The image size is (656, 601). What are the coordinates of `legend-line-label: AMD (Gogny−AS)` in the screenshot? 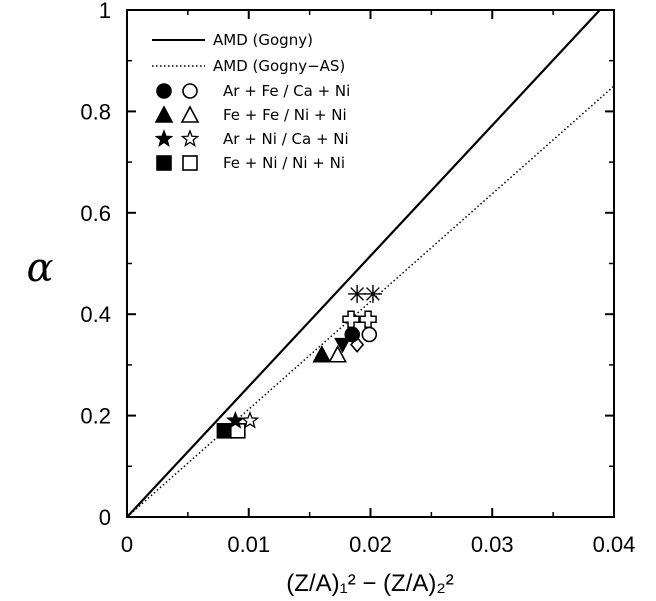 It's located at (279, 66).